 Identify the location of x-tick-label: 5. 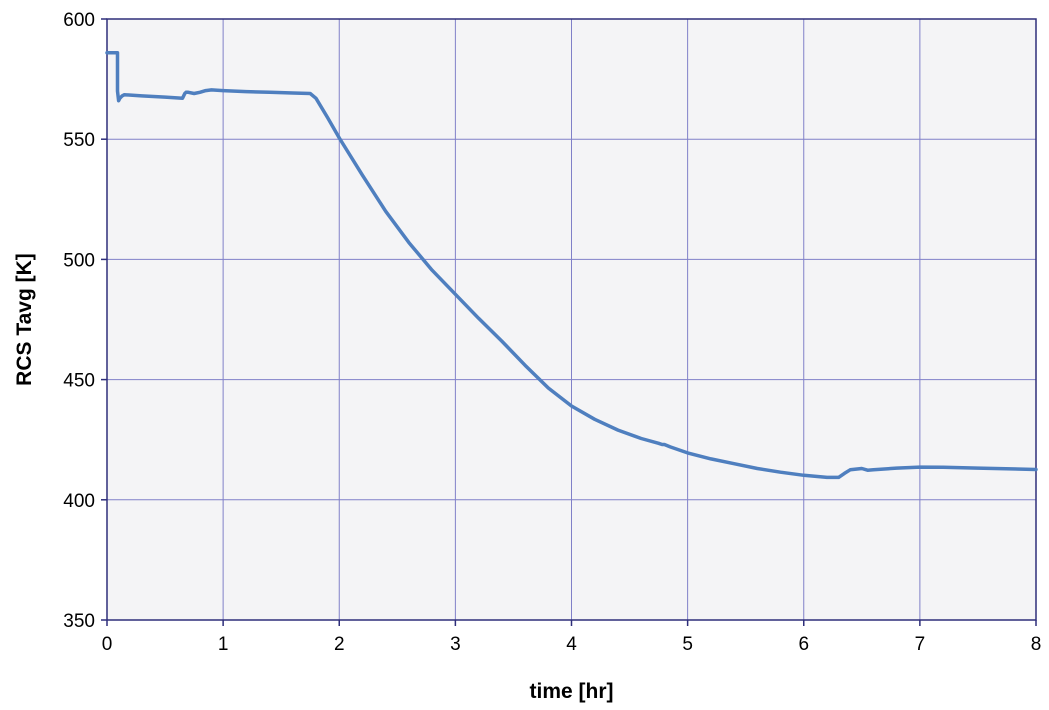
(687, 644).